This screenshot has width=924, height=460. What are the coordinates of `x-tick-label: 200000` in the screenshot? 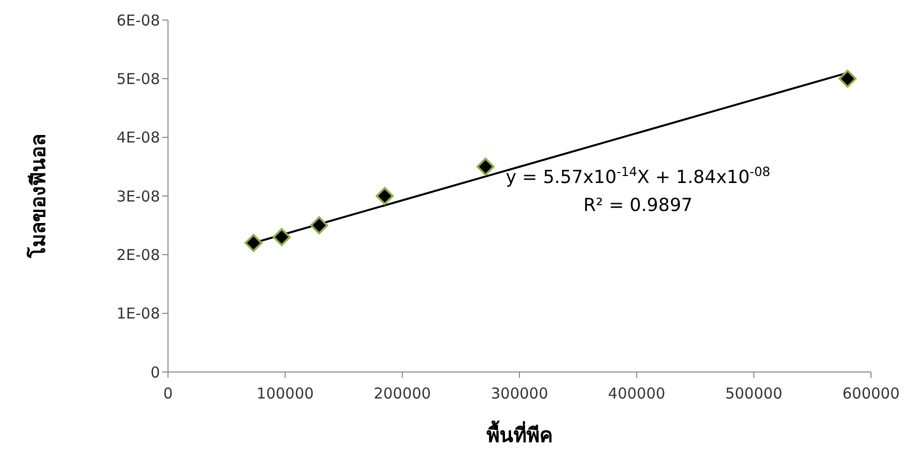 It's located at (402, 393).